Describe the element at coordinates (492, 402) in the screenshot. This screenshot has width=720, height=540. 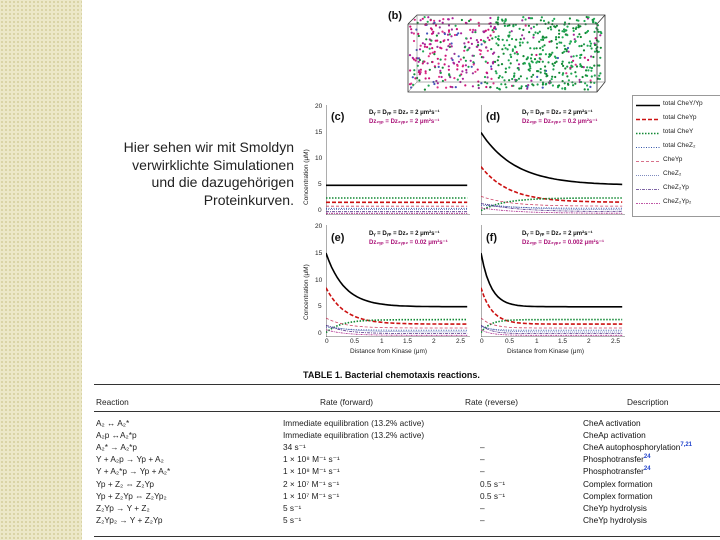
I see `header-rate-reverse: Rate (reverse)` at that location.